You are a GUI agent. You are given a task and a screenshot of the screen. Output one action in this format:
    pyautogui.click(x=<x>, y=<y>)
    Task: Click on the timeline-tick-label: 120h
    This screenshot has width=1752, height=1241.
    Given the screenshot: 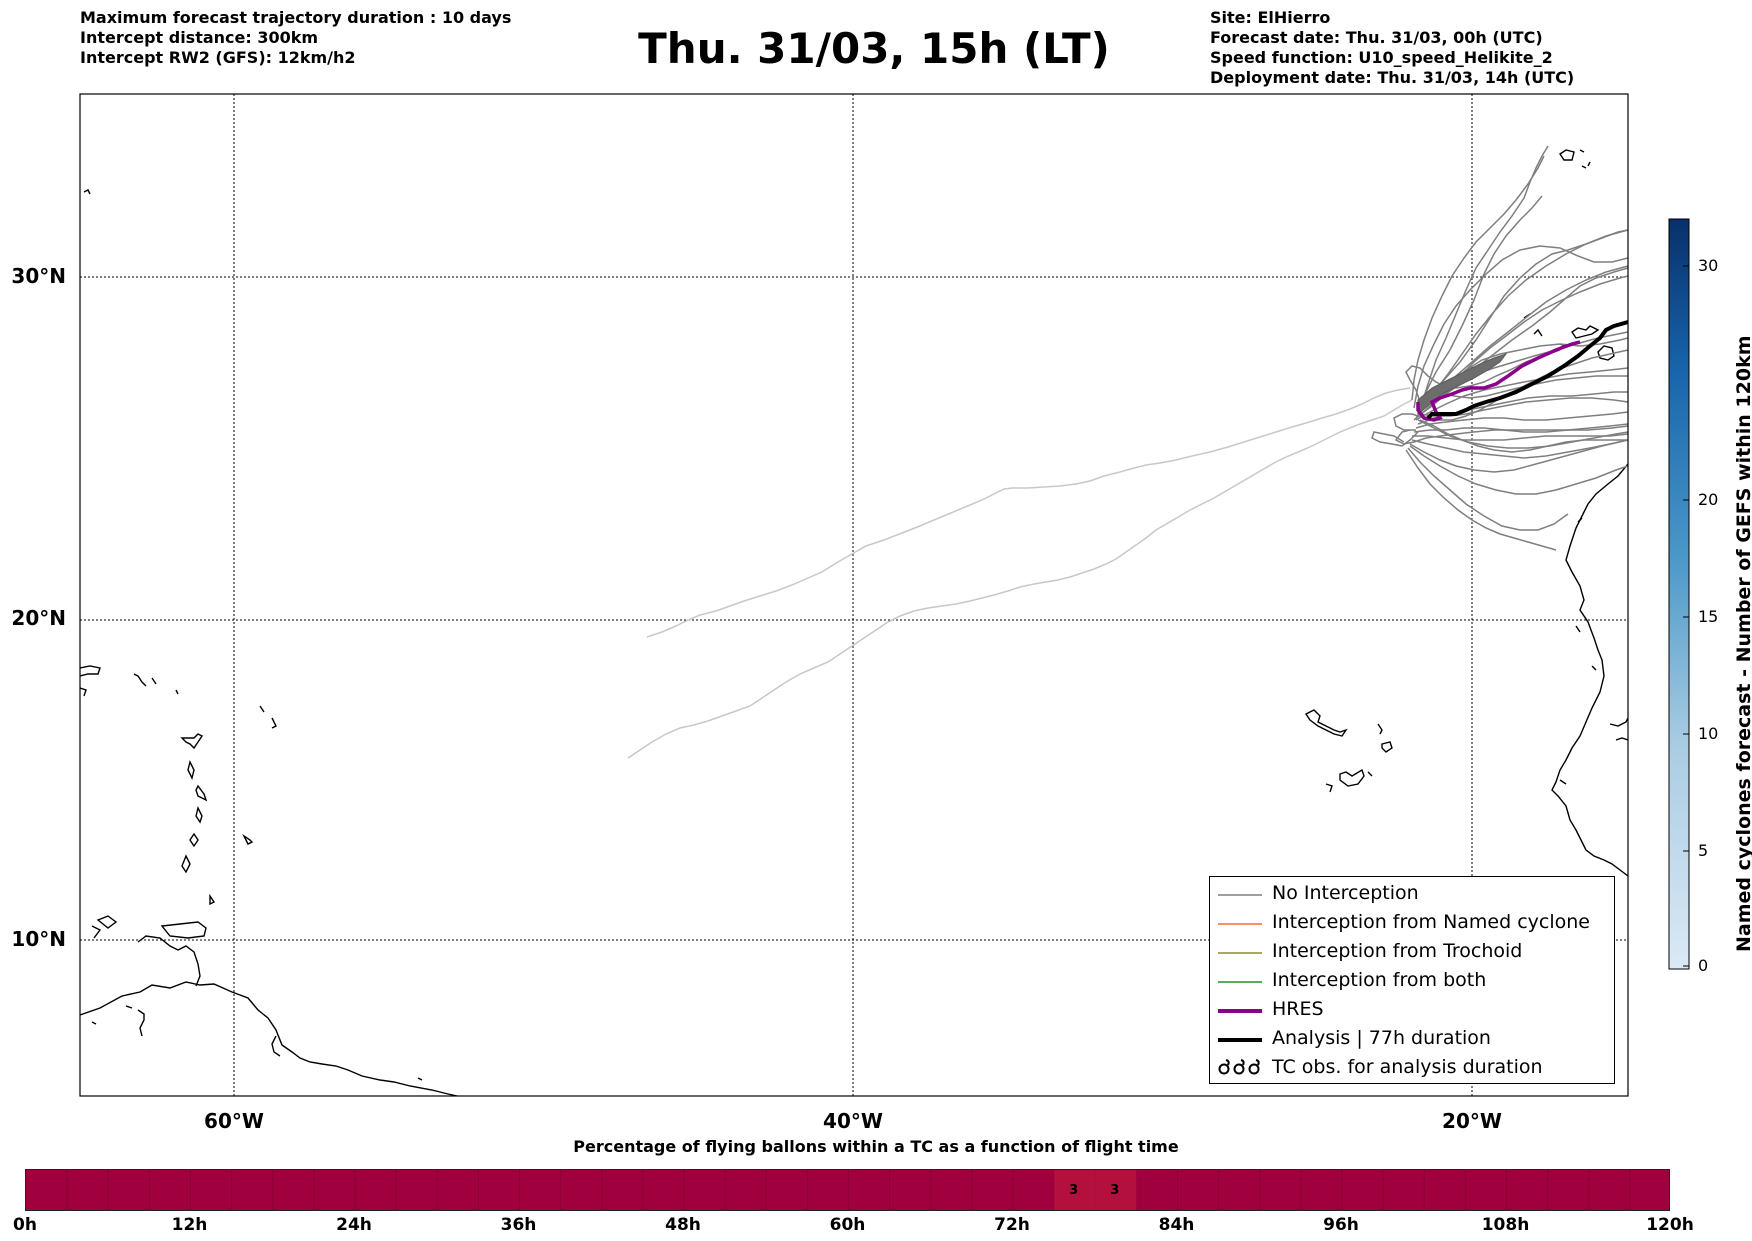 What is the action you would take?
    pyautogui.click(x=1670, y=1225)
    